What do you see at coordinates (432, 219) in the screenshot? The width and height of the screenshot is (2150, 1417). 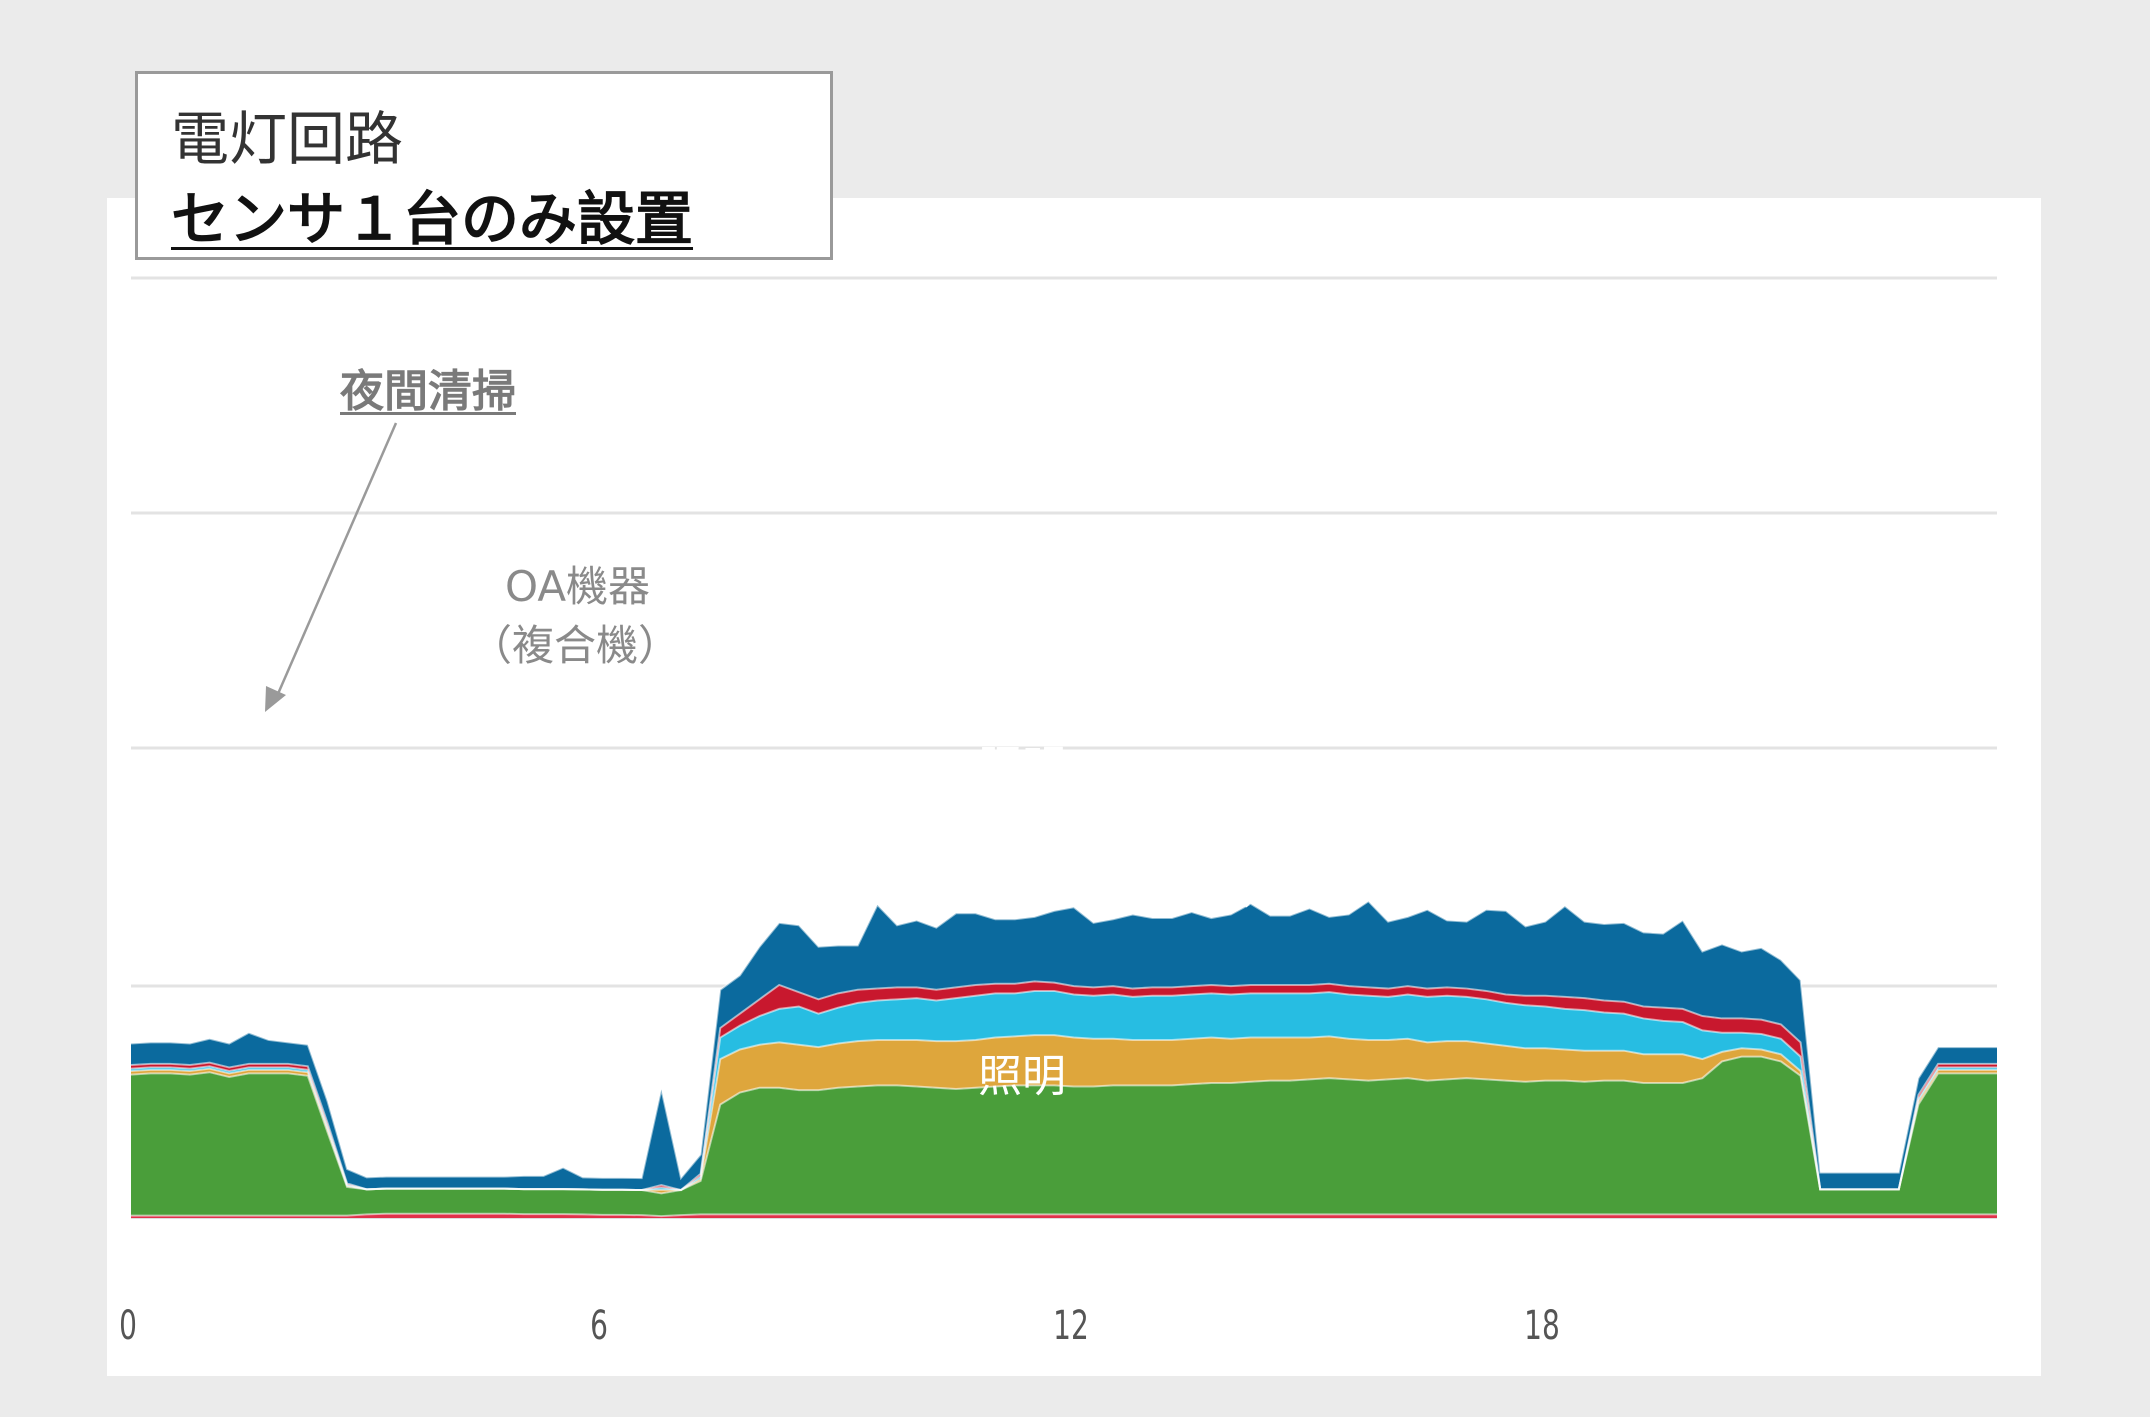 I see `sensor-note: センサ１台のみ設置` at bounding box center [432, 219].